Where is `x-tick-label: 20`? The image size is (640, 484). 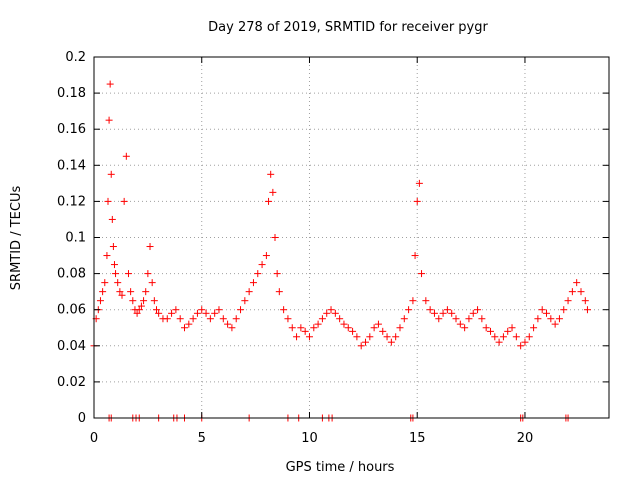
x-tick-label: 20 is located at coordinates (525, 438).